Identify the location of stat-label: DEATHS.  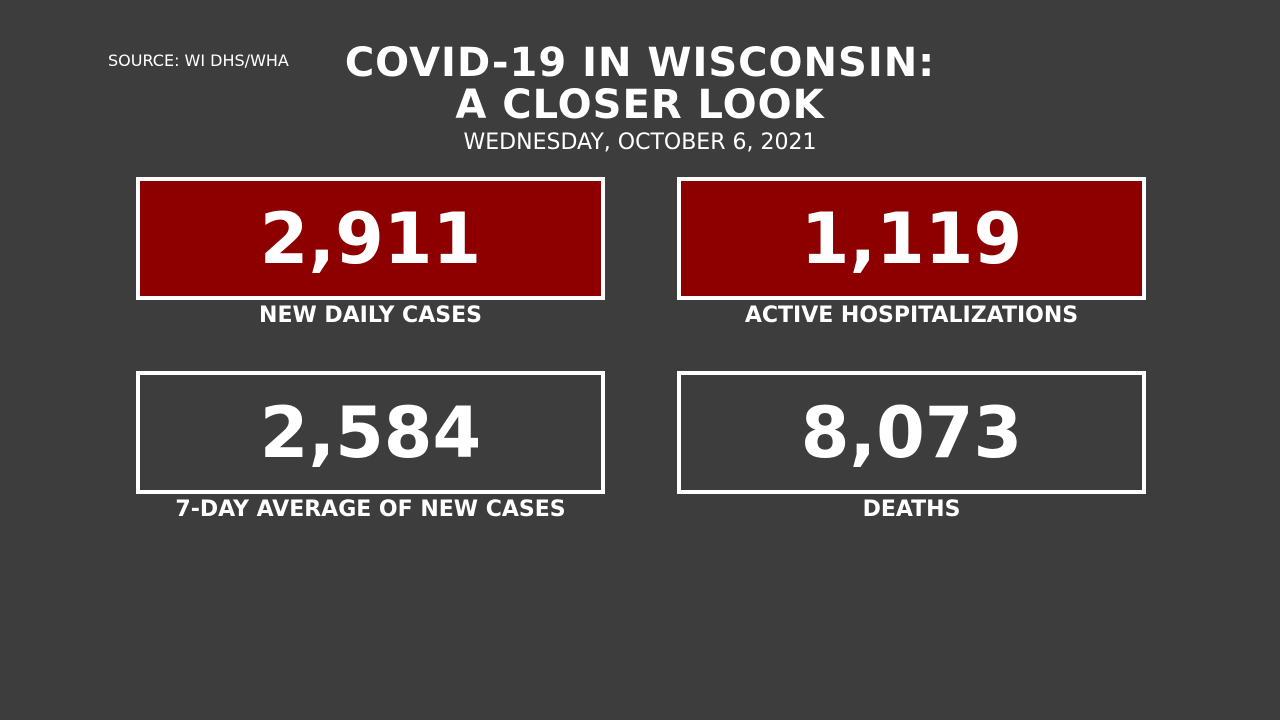
(911, 509).